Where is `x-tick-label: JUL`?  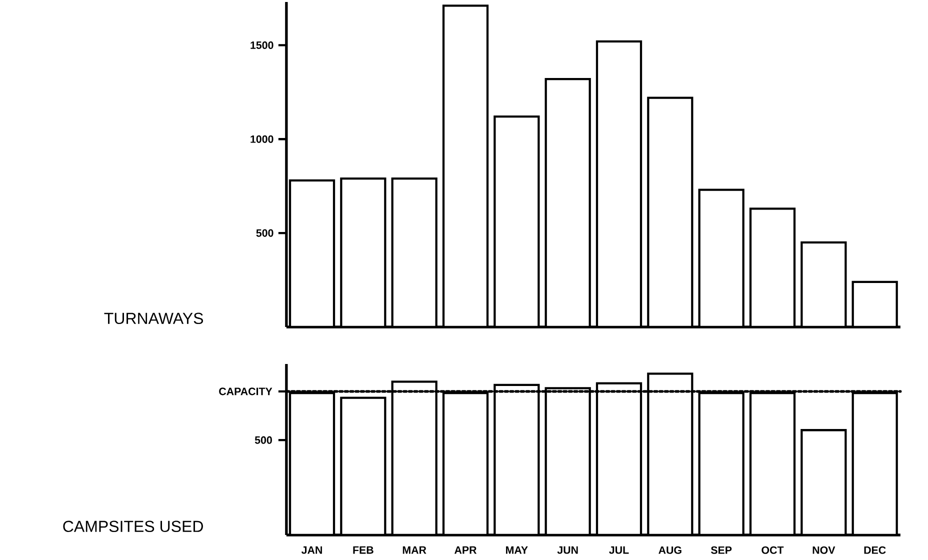 x-tick-label: JUL is located at coordinates (619, 550).